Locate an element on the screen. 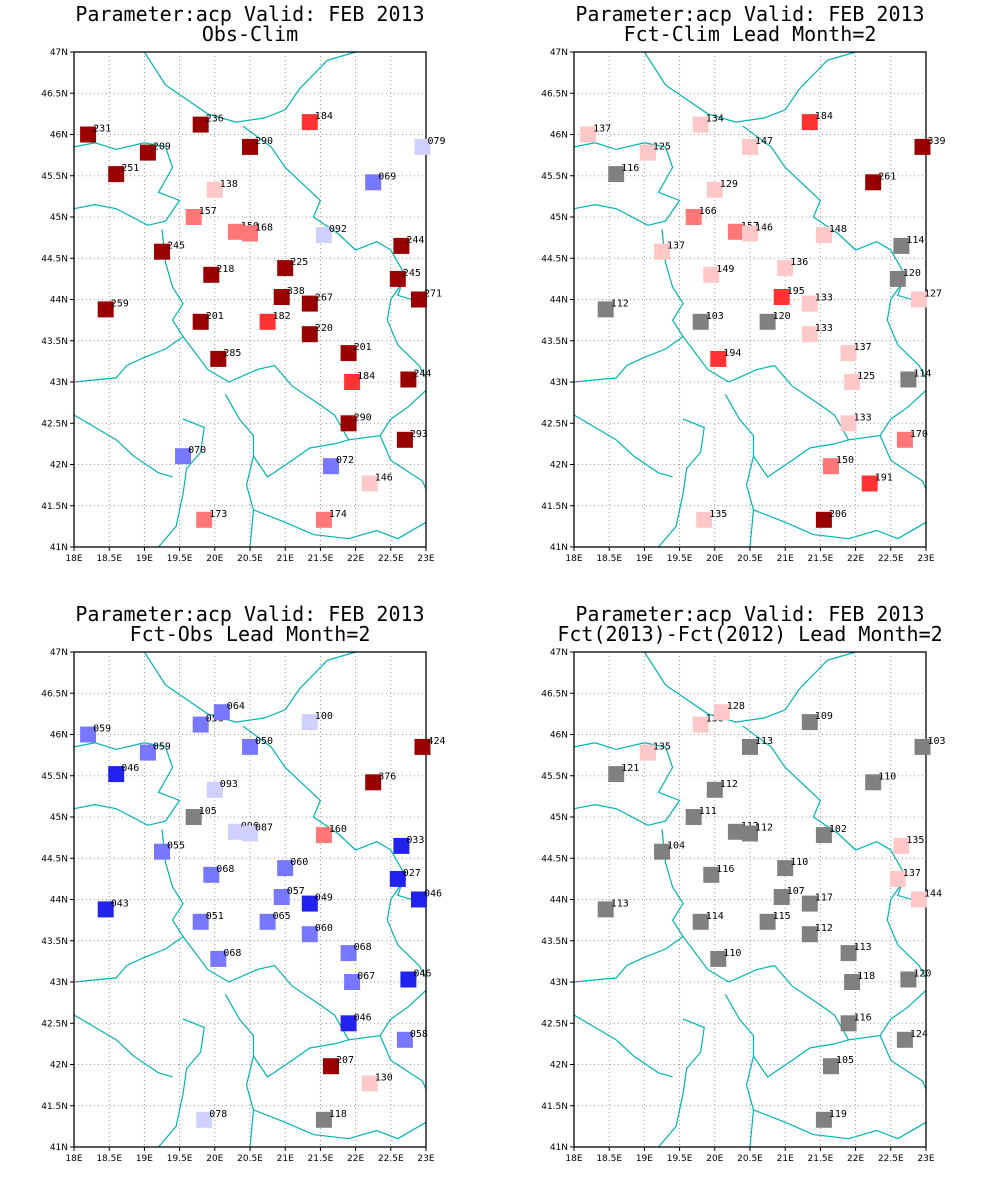 The width and height of the screenshot is (1000, 1200). x-tick-label: 20E is located at coordinates (214, 559).